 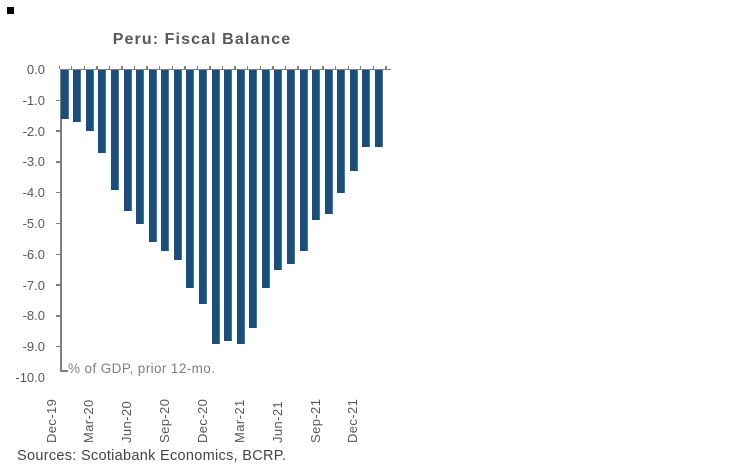 What do you see at coordinates (353, 420) in the screenshot?
I see `x-tick-label: Dec-21` at bounding box center [353, 420].